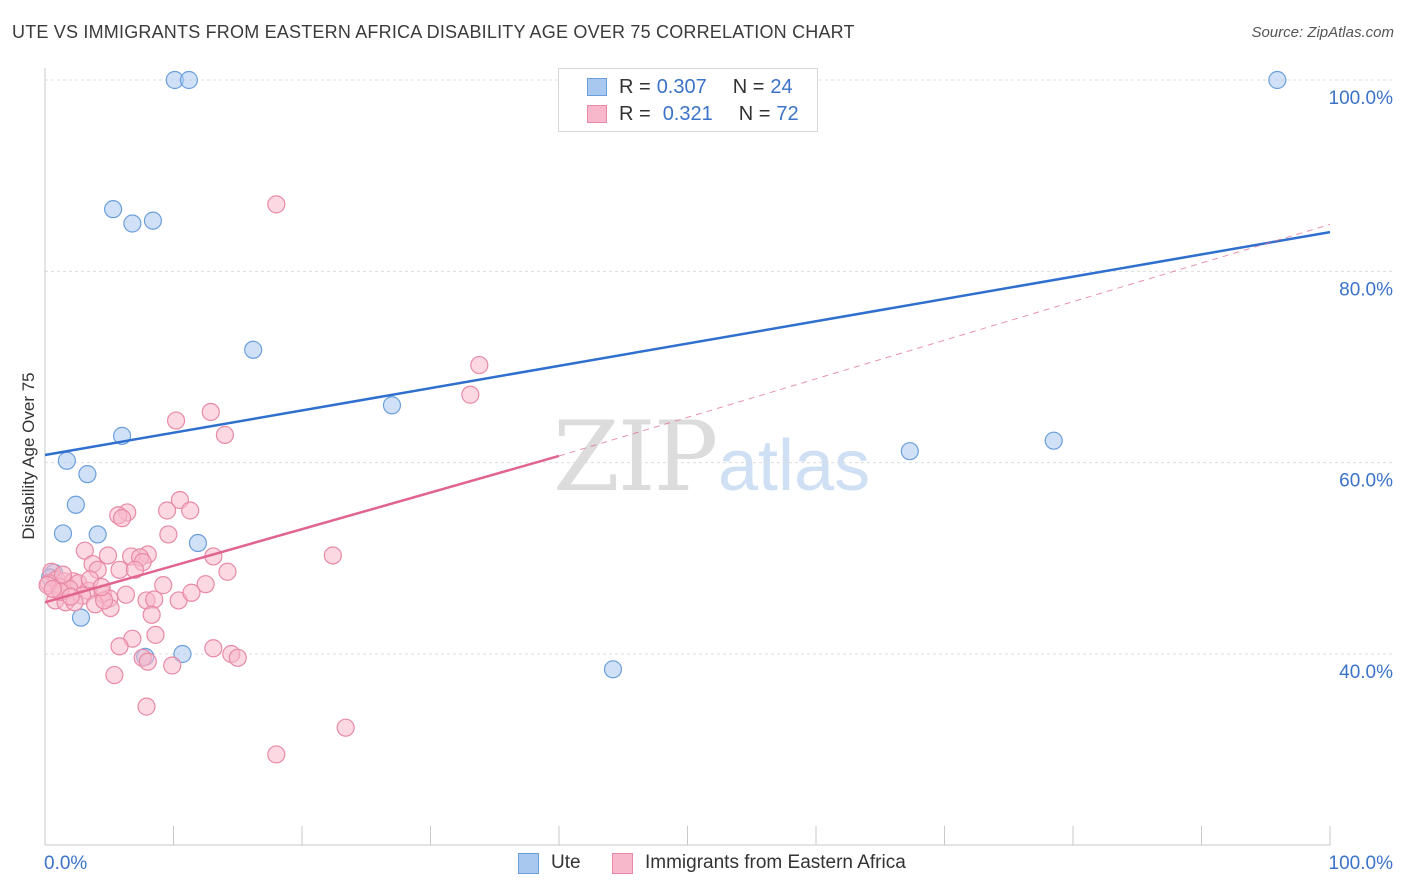  I want to click on stats-legend: R = 0.307 N = 24 R = 0.321 N = 72, so click(688, 100).